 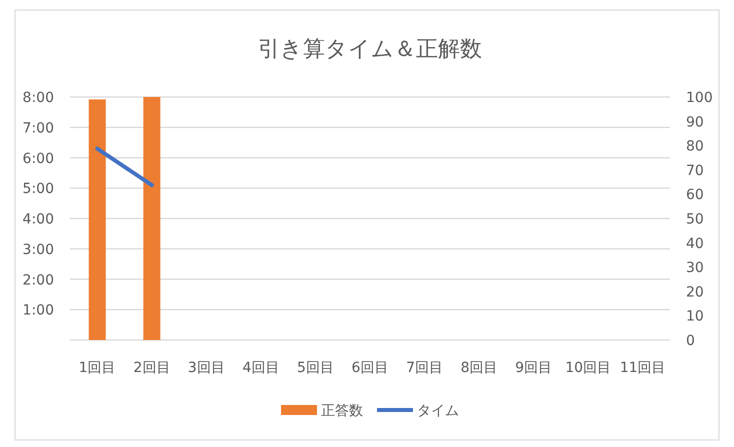 What do you see at coordinates (38, 280) in the screenshot?
I see `y-tick-label: 2:00` at bounding box center [38, 280].